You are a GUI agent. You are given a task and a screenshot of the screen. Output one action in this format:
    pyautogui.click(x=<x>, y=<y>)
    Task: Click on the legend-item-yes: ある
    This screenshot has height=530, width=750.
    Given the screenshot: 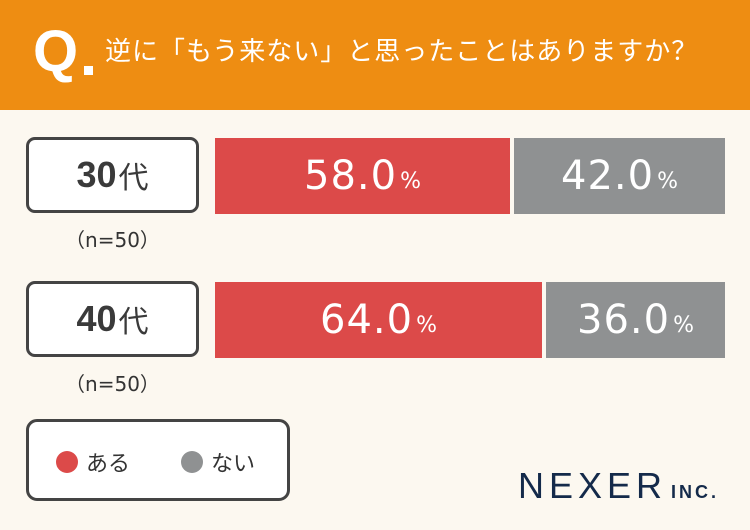 What is the action you would take?
    pyautogui.click(x=93, y=462)
    